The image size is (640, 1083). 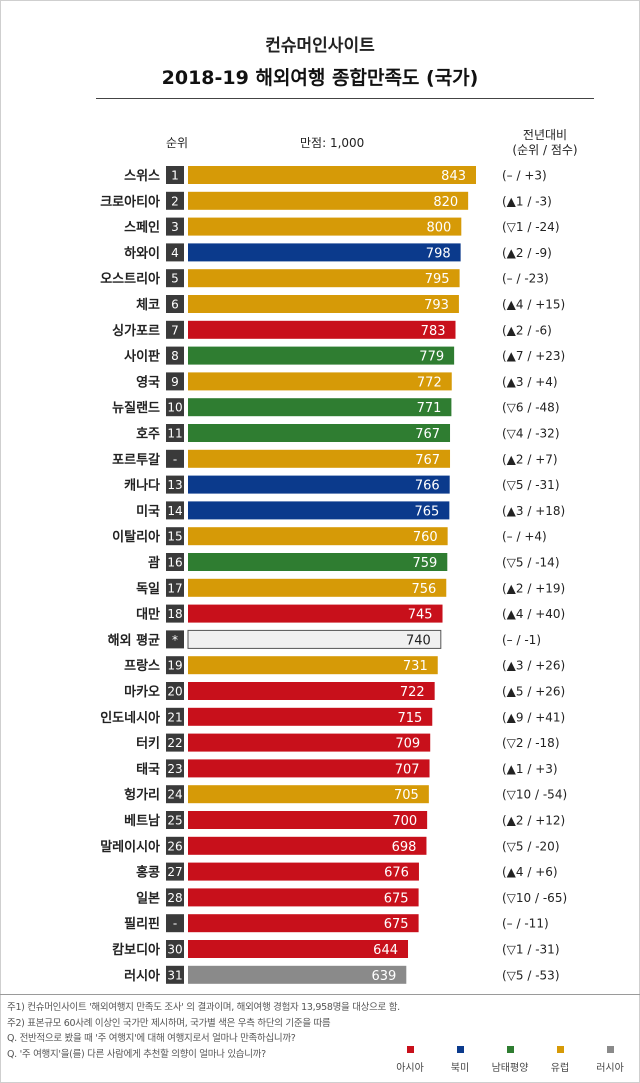 I want to click on rank-label: 10, so click(x=174, y=408).